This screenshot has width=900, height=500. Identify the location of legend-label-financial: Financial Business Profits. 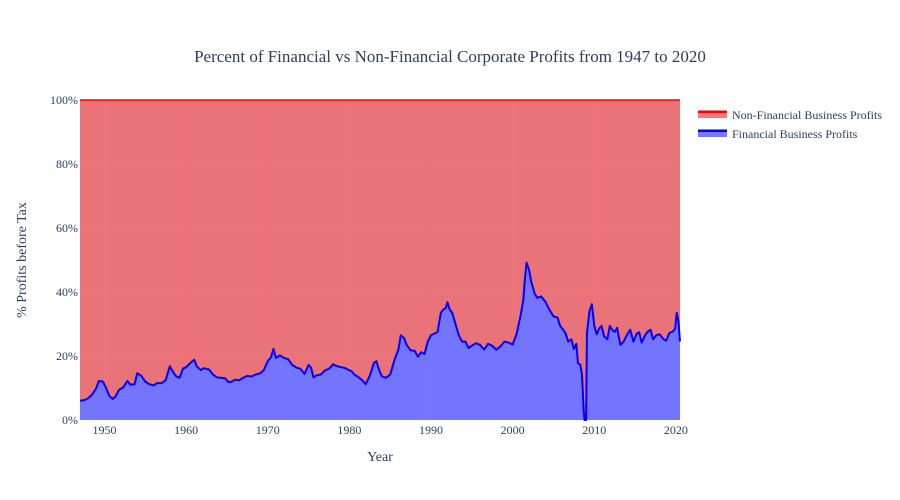
(795, 134).